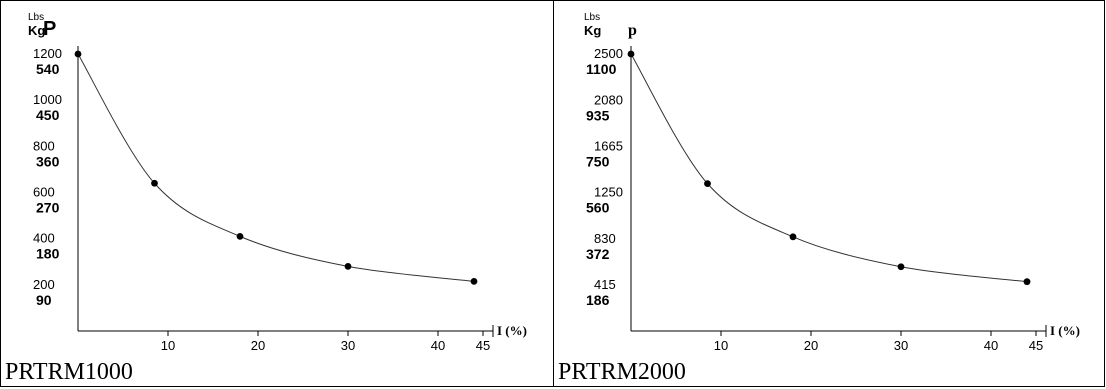 Image resolution: width=1106 pixels, height=389 pixels. I want to click on y-tick-lbs: 1665, so click(608, 146).